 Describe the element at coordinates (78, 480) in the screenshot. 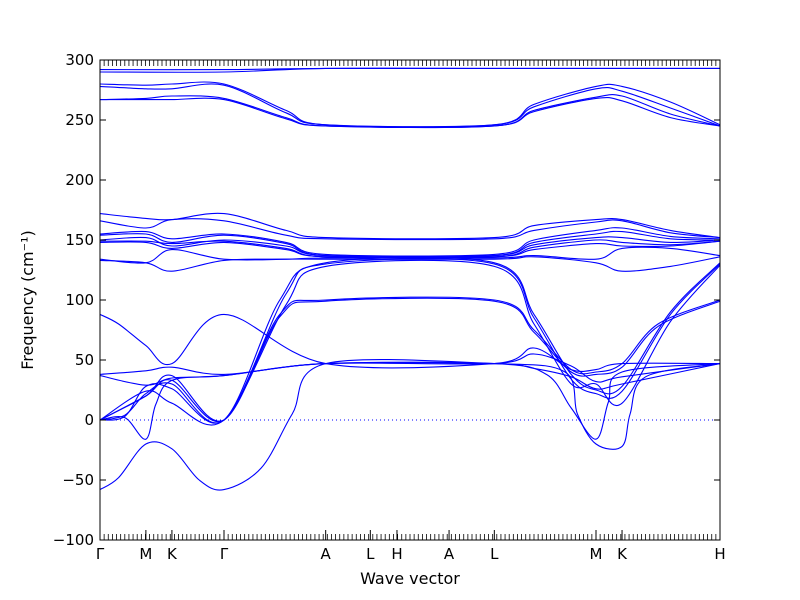

I see `y-tick-label: −50` at that location.